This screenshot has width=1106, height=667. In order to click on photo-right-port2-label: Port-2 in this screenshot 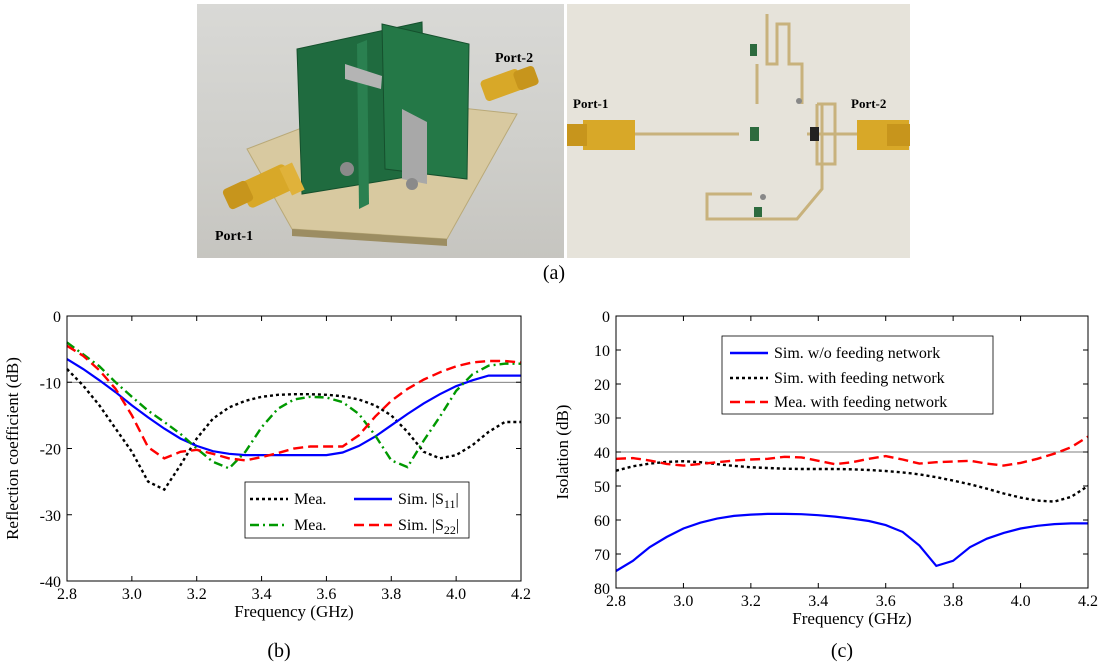, I will do `click(868, 103)`.